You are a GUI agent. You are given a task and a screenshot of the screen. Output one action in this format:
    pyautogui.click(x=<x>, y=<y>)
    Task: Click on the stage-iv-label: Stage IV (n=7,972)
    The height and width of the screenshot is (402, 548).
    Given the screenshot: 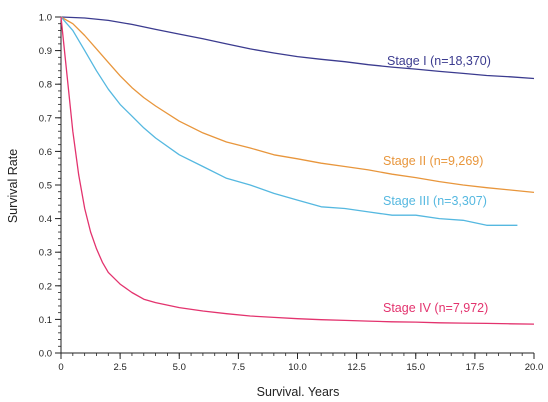 What is the action you would take?
    pyautogui.click(x=435, y=308)
    